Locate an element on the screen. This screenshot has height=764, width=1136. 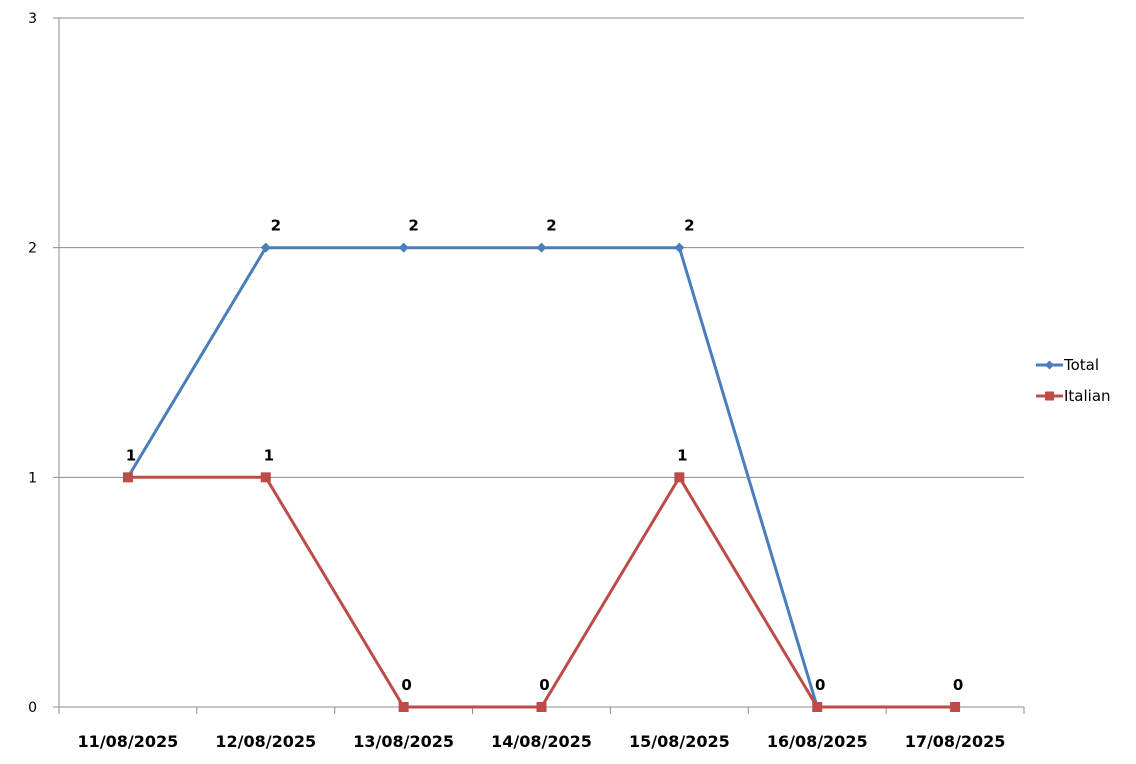
legend-marker-total is located at coordinates (1049, 365).